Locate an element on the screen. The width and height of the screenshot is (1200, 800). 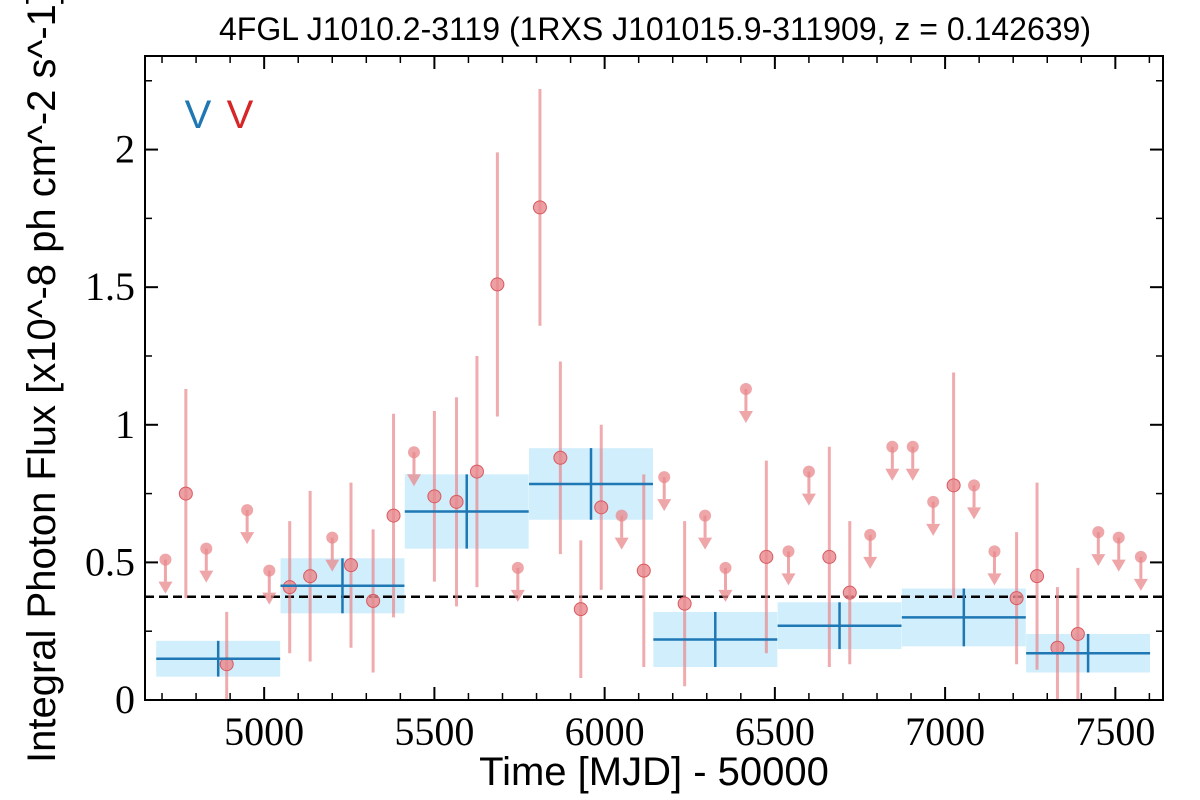
x-axis-label: Time [MJD] - 50000 is located at coordinates (654, 772).